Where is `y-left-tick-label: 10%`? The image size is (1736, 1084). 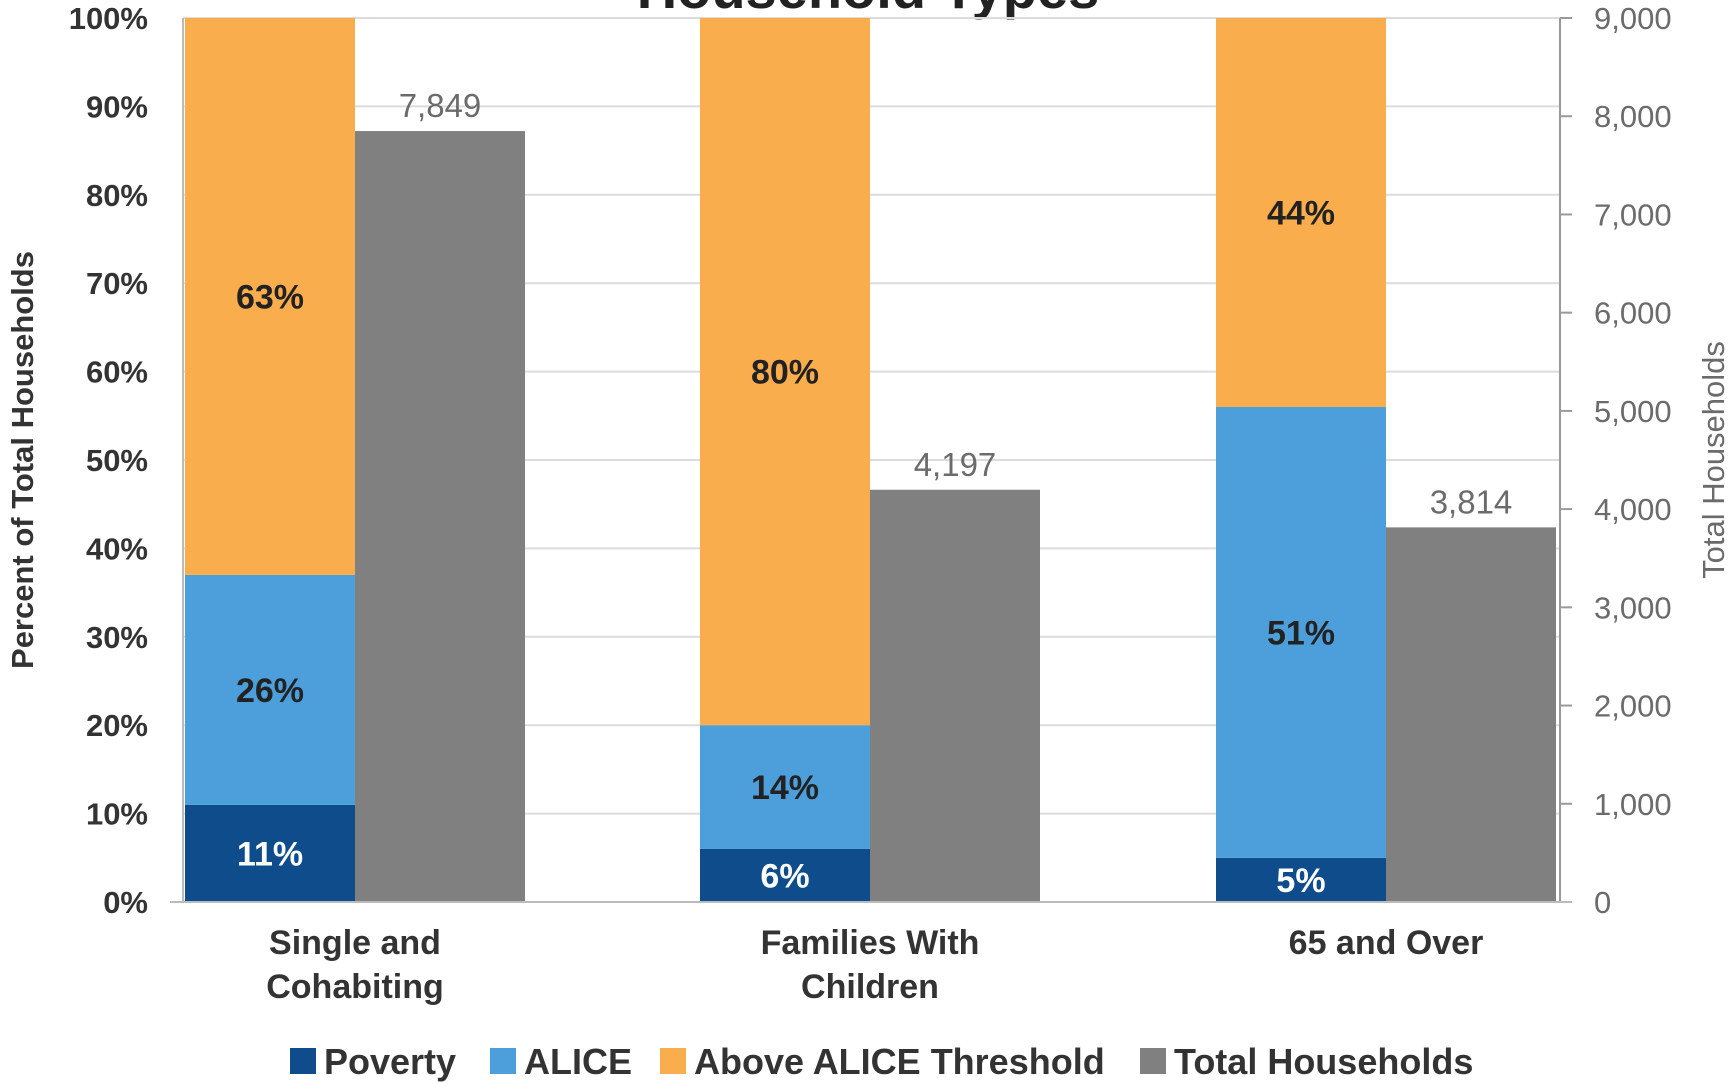
y-left-tick-label: 10% is located at coordinates (117, 814).